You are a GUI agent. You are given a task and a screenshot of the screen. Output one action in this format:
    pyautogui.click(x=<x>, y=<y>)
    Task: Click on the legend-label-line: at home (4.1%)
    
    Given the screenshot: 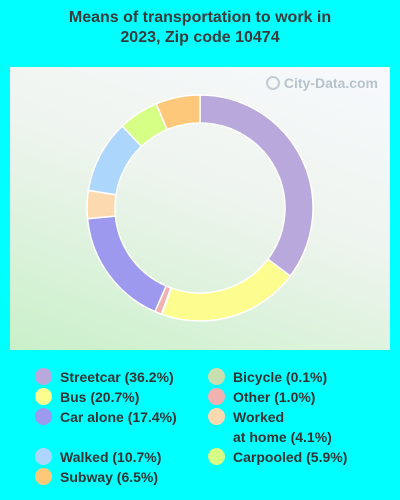 What is the action you would take?
    pyautogui.click(x=282, y=437)
    